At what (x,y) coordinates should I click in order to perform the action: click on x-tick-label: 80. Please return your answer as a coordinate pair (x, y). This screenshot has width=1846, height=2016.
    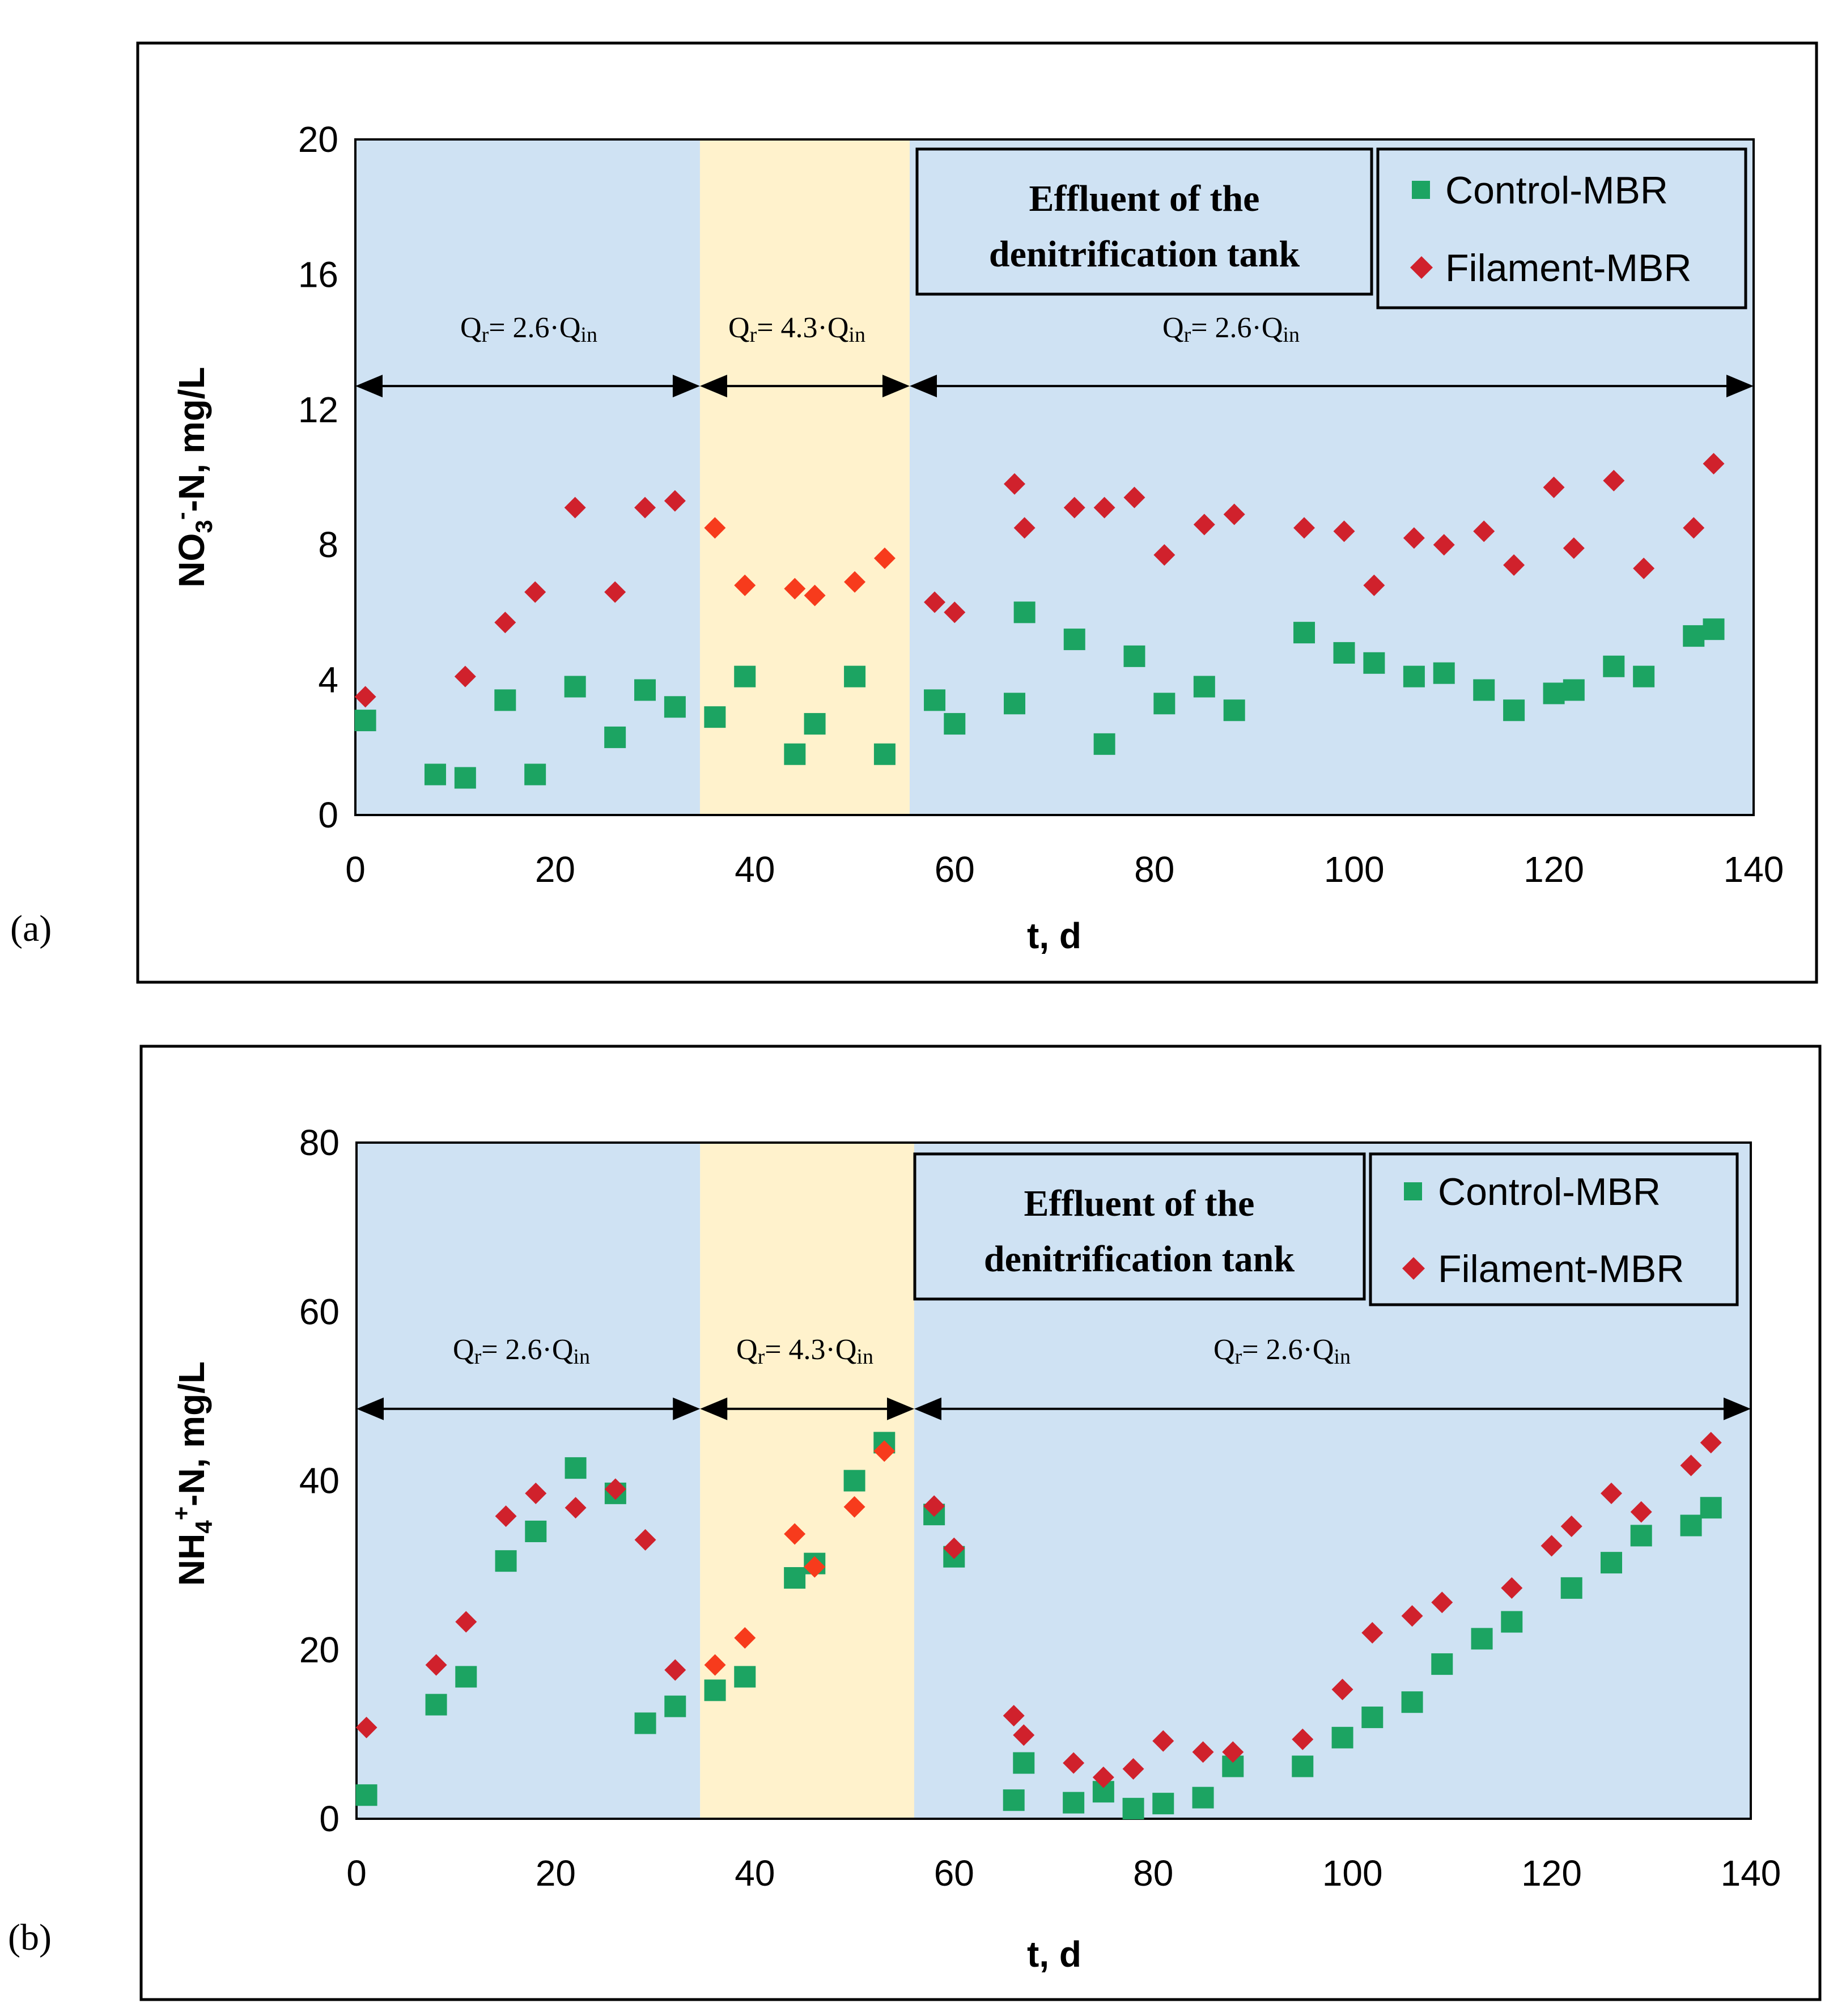
    Looking at the image, I should click on (1153, 1873).